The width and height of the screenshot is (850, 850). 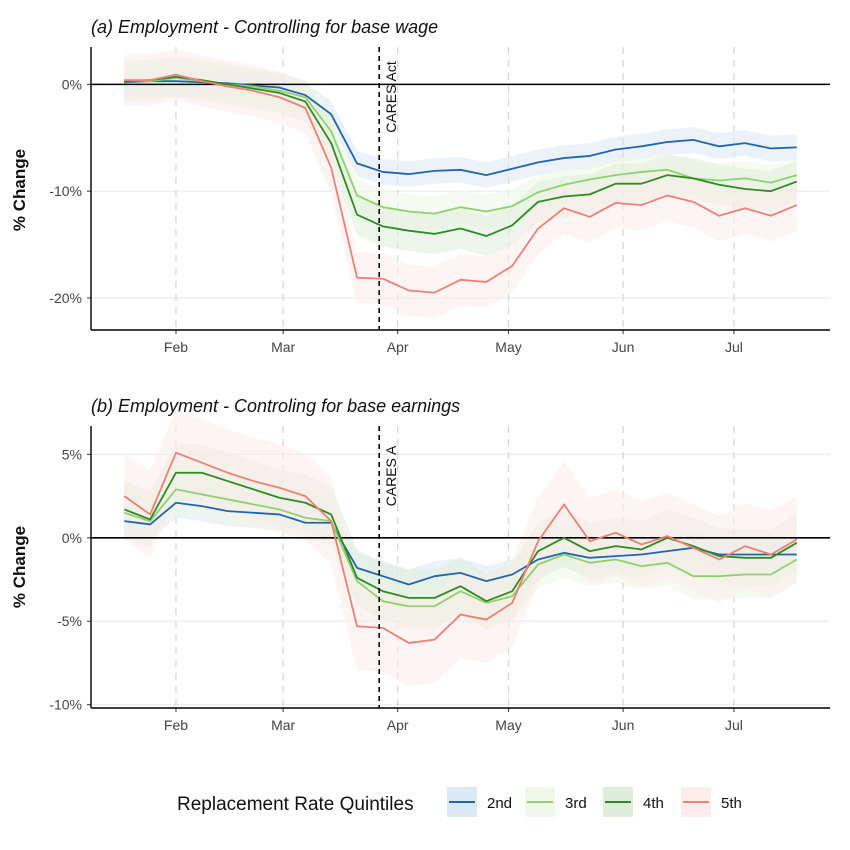 I want to click on panel-a-cares-annotation: CARES Act, so click(x=388, y=188).